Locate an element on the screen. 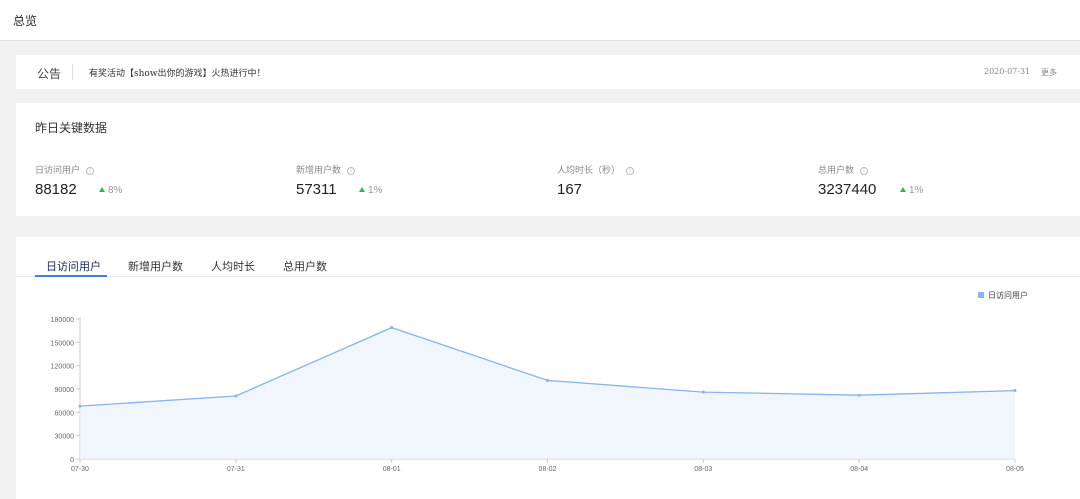  x-tick-label: 07-31 is located at coordinates (236, 469).